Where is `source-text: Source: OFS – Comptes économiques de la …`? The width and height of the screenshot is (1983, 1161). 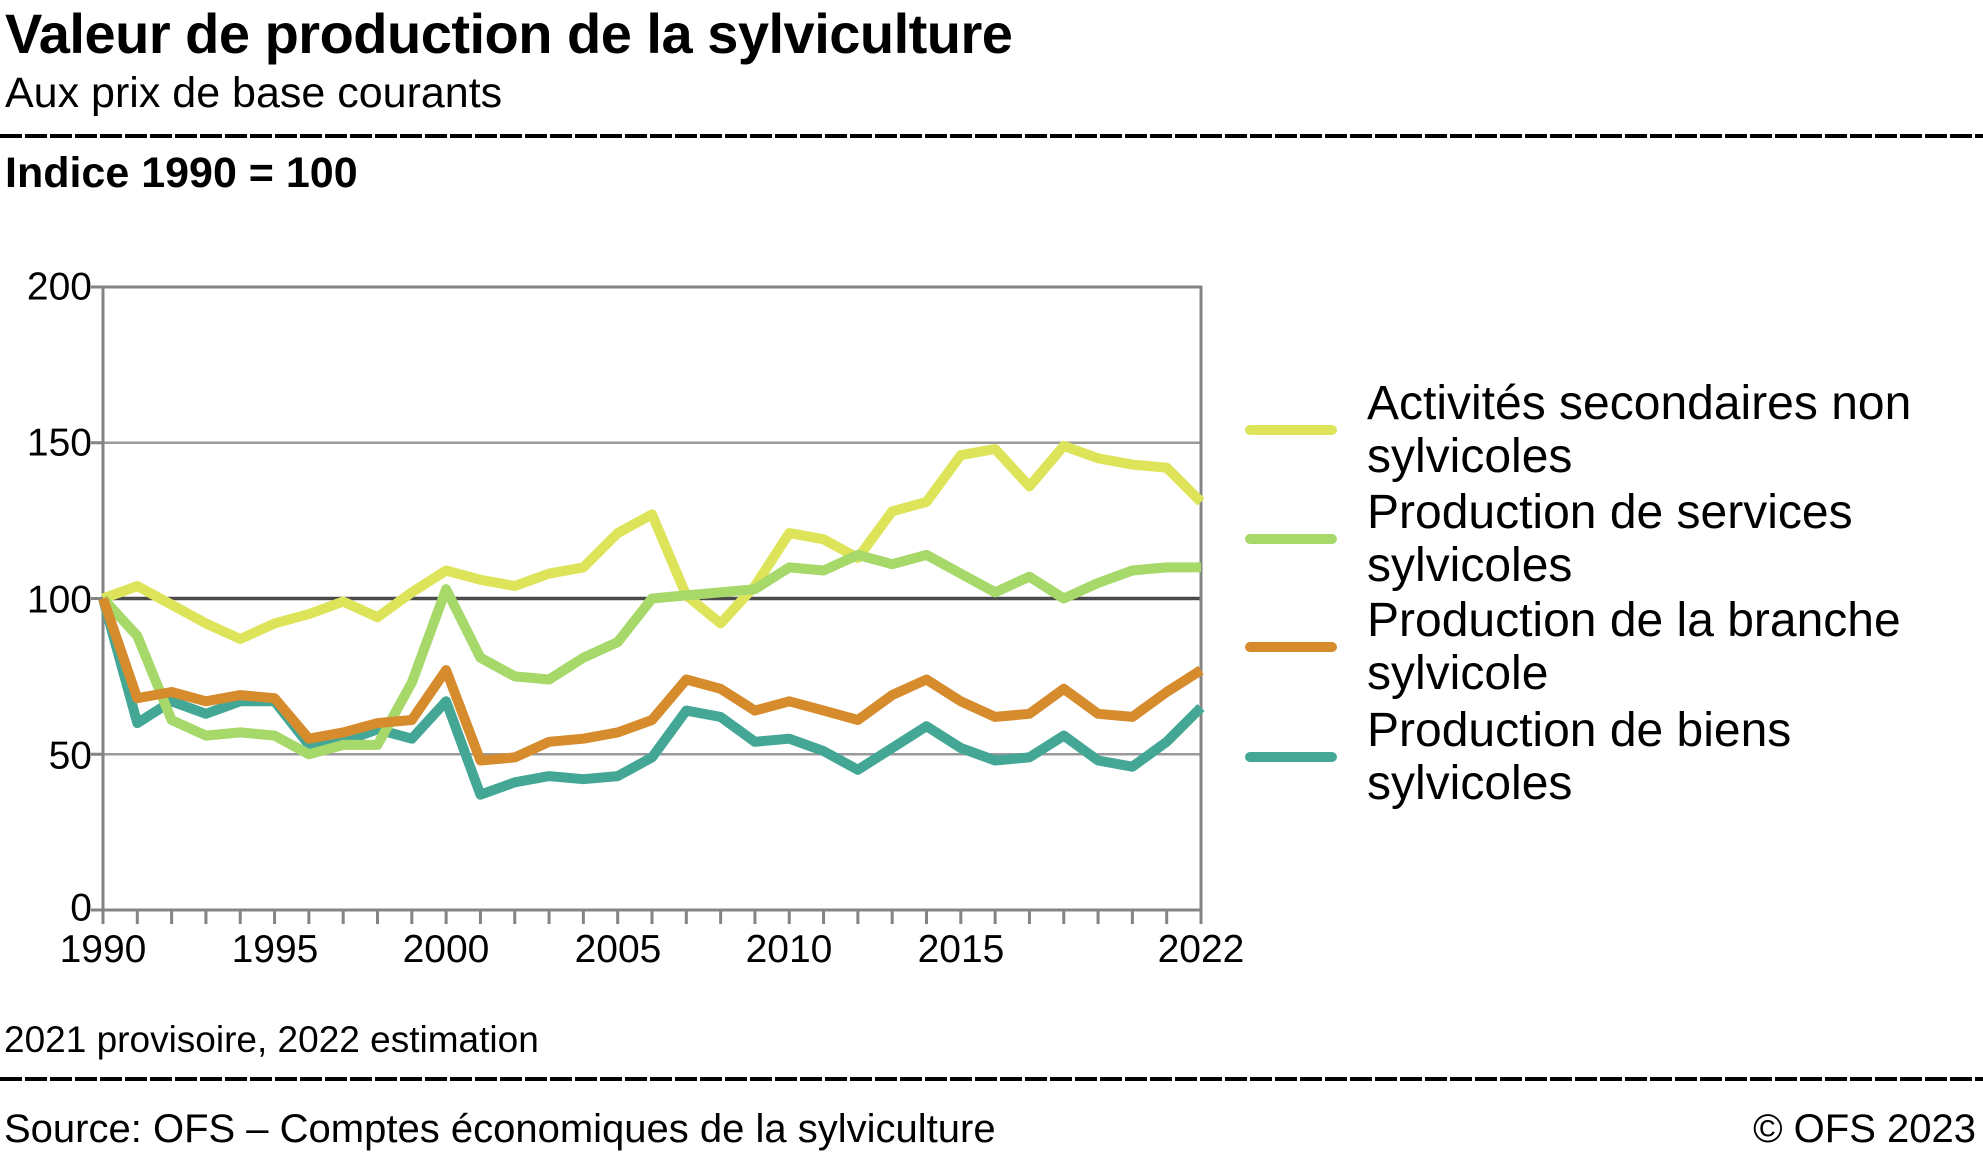
source-text: Source: OFS – Comptes économiques de la … is located at coordinates (500, 1129).